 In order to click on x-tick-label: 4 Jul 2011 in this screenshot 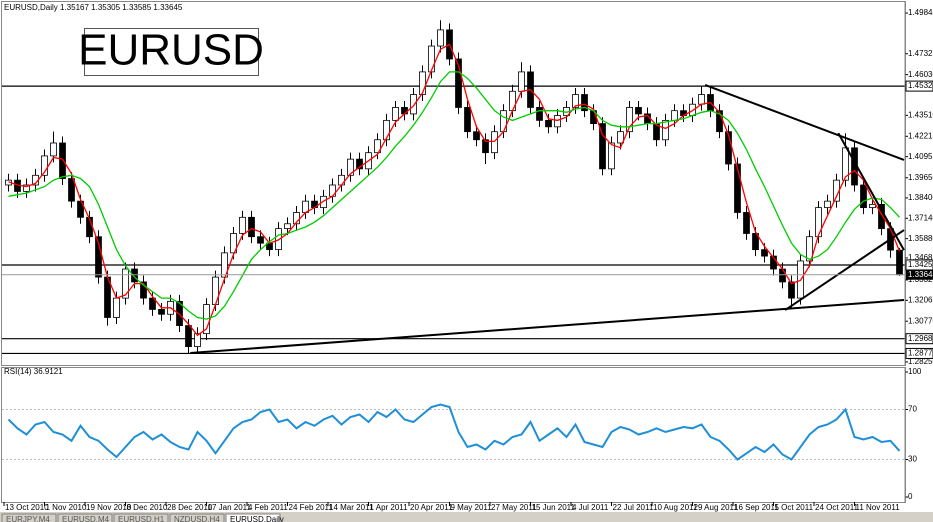, I will do `click(590, 507)`.